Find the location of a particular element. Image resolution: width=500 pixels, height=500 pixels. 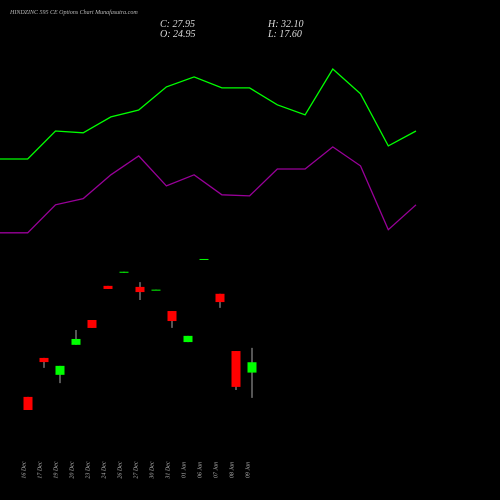

x-tick-label: 31 Dec is located at coordinates (168, 470).